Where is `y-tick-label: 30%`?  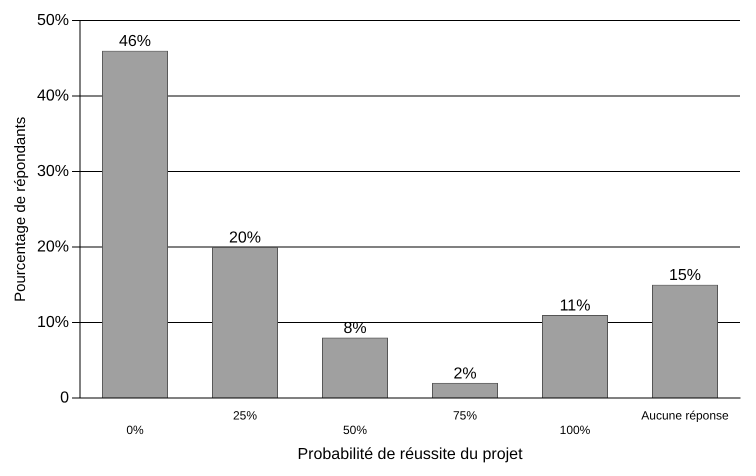
y-tick-label: 30% is located at coordinates (53, 171).